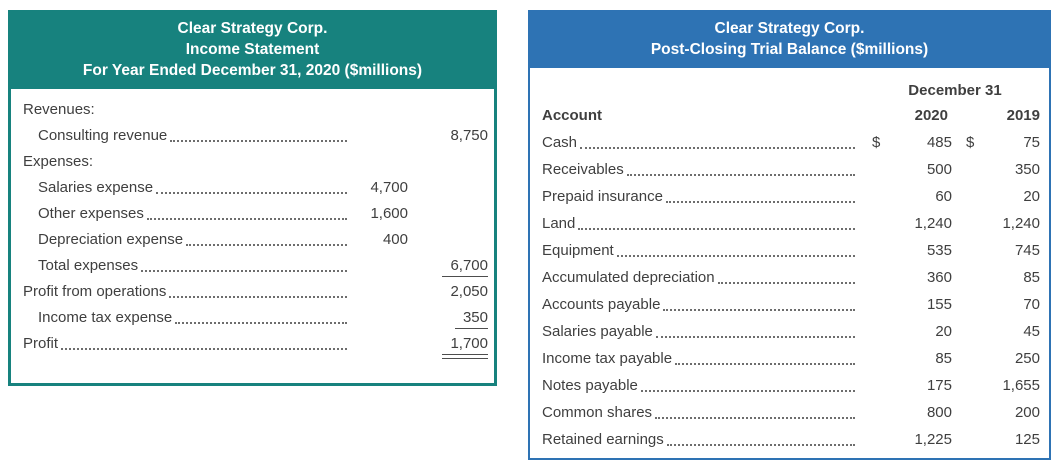 The image size is (1059, 461). What do you see at coordinates (996, 169) in the screenshot?
I see `value-2019-cell: 350` at bounding box center [996, 169].